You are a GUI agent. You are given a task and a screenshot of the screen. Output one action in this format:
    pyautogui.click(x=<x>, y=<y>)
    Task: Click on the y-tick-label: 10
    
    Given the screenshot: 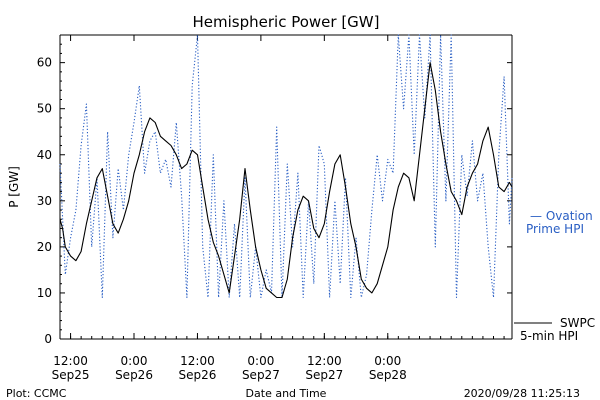 What is the action you would take?
    pyautogui.click(x=44, y=293)
    